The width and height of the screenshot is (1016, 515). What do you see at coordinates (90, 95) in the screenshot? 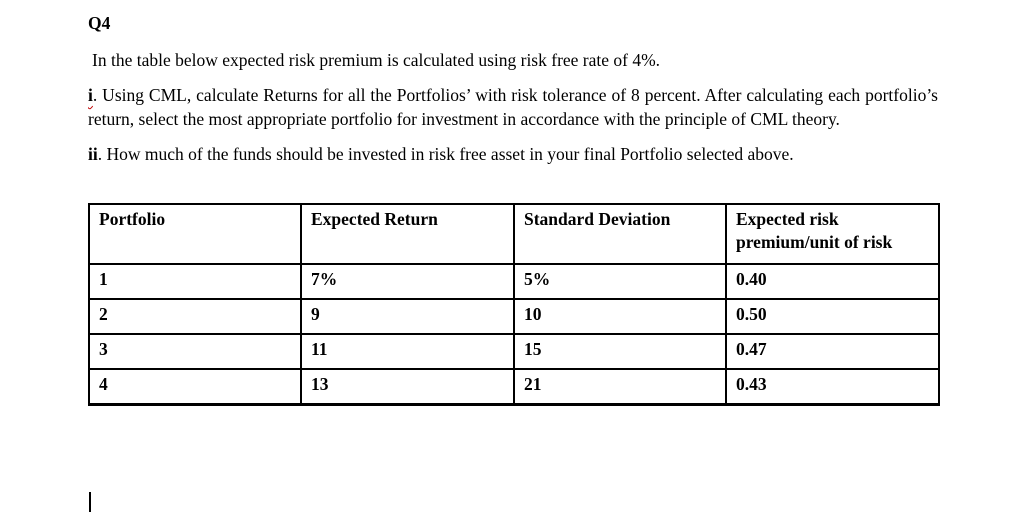
I see `item-i-marker: i` at bounding box center [90, 95].